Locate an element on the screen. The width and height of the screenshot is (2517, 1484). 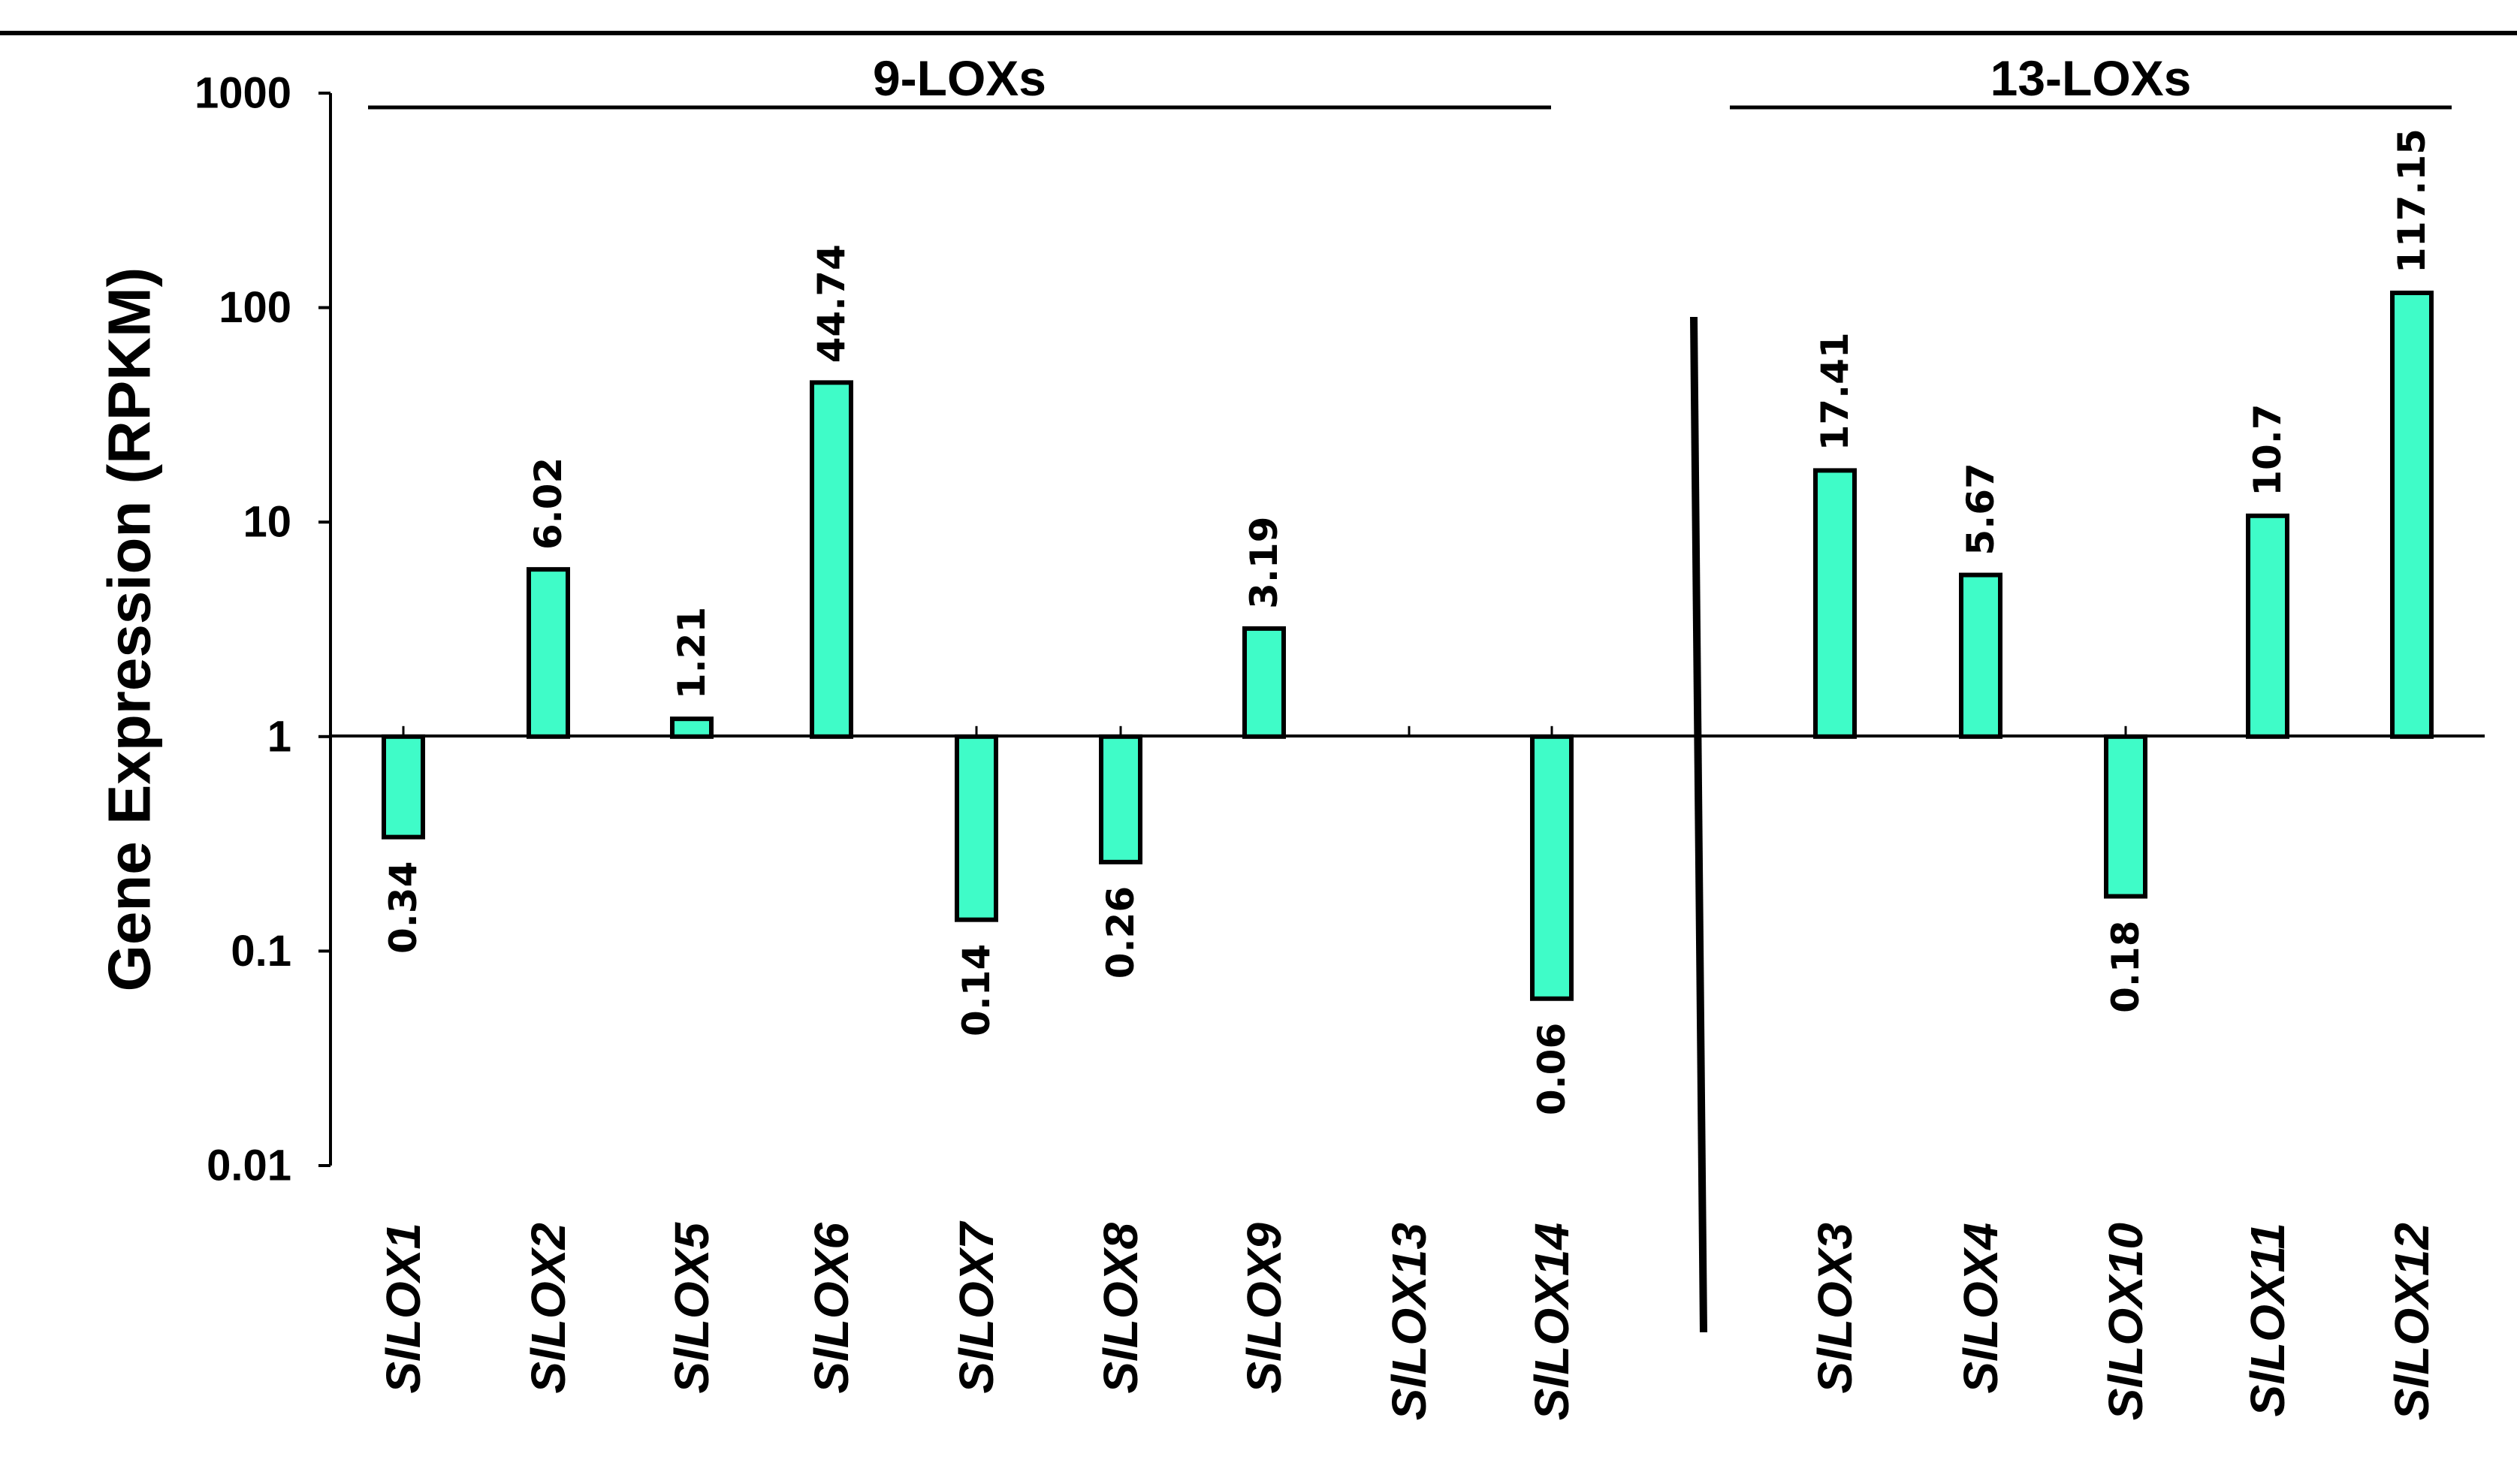
category-label: SlLOX6 is located at coordinates (831, 1308).